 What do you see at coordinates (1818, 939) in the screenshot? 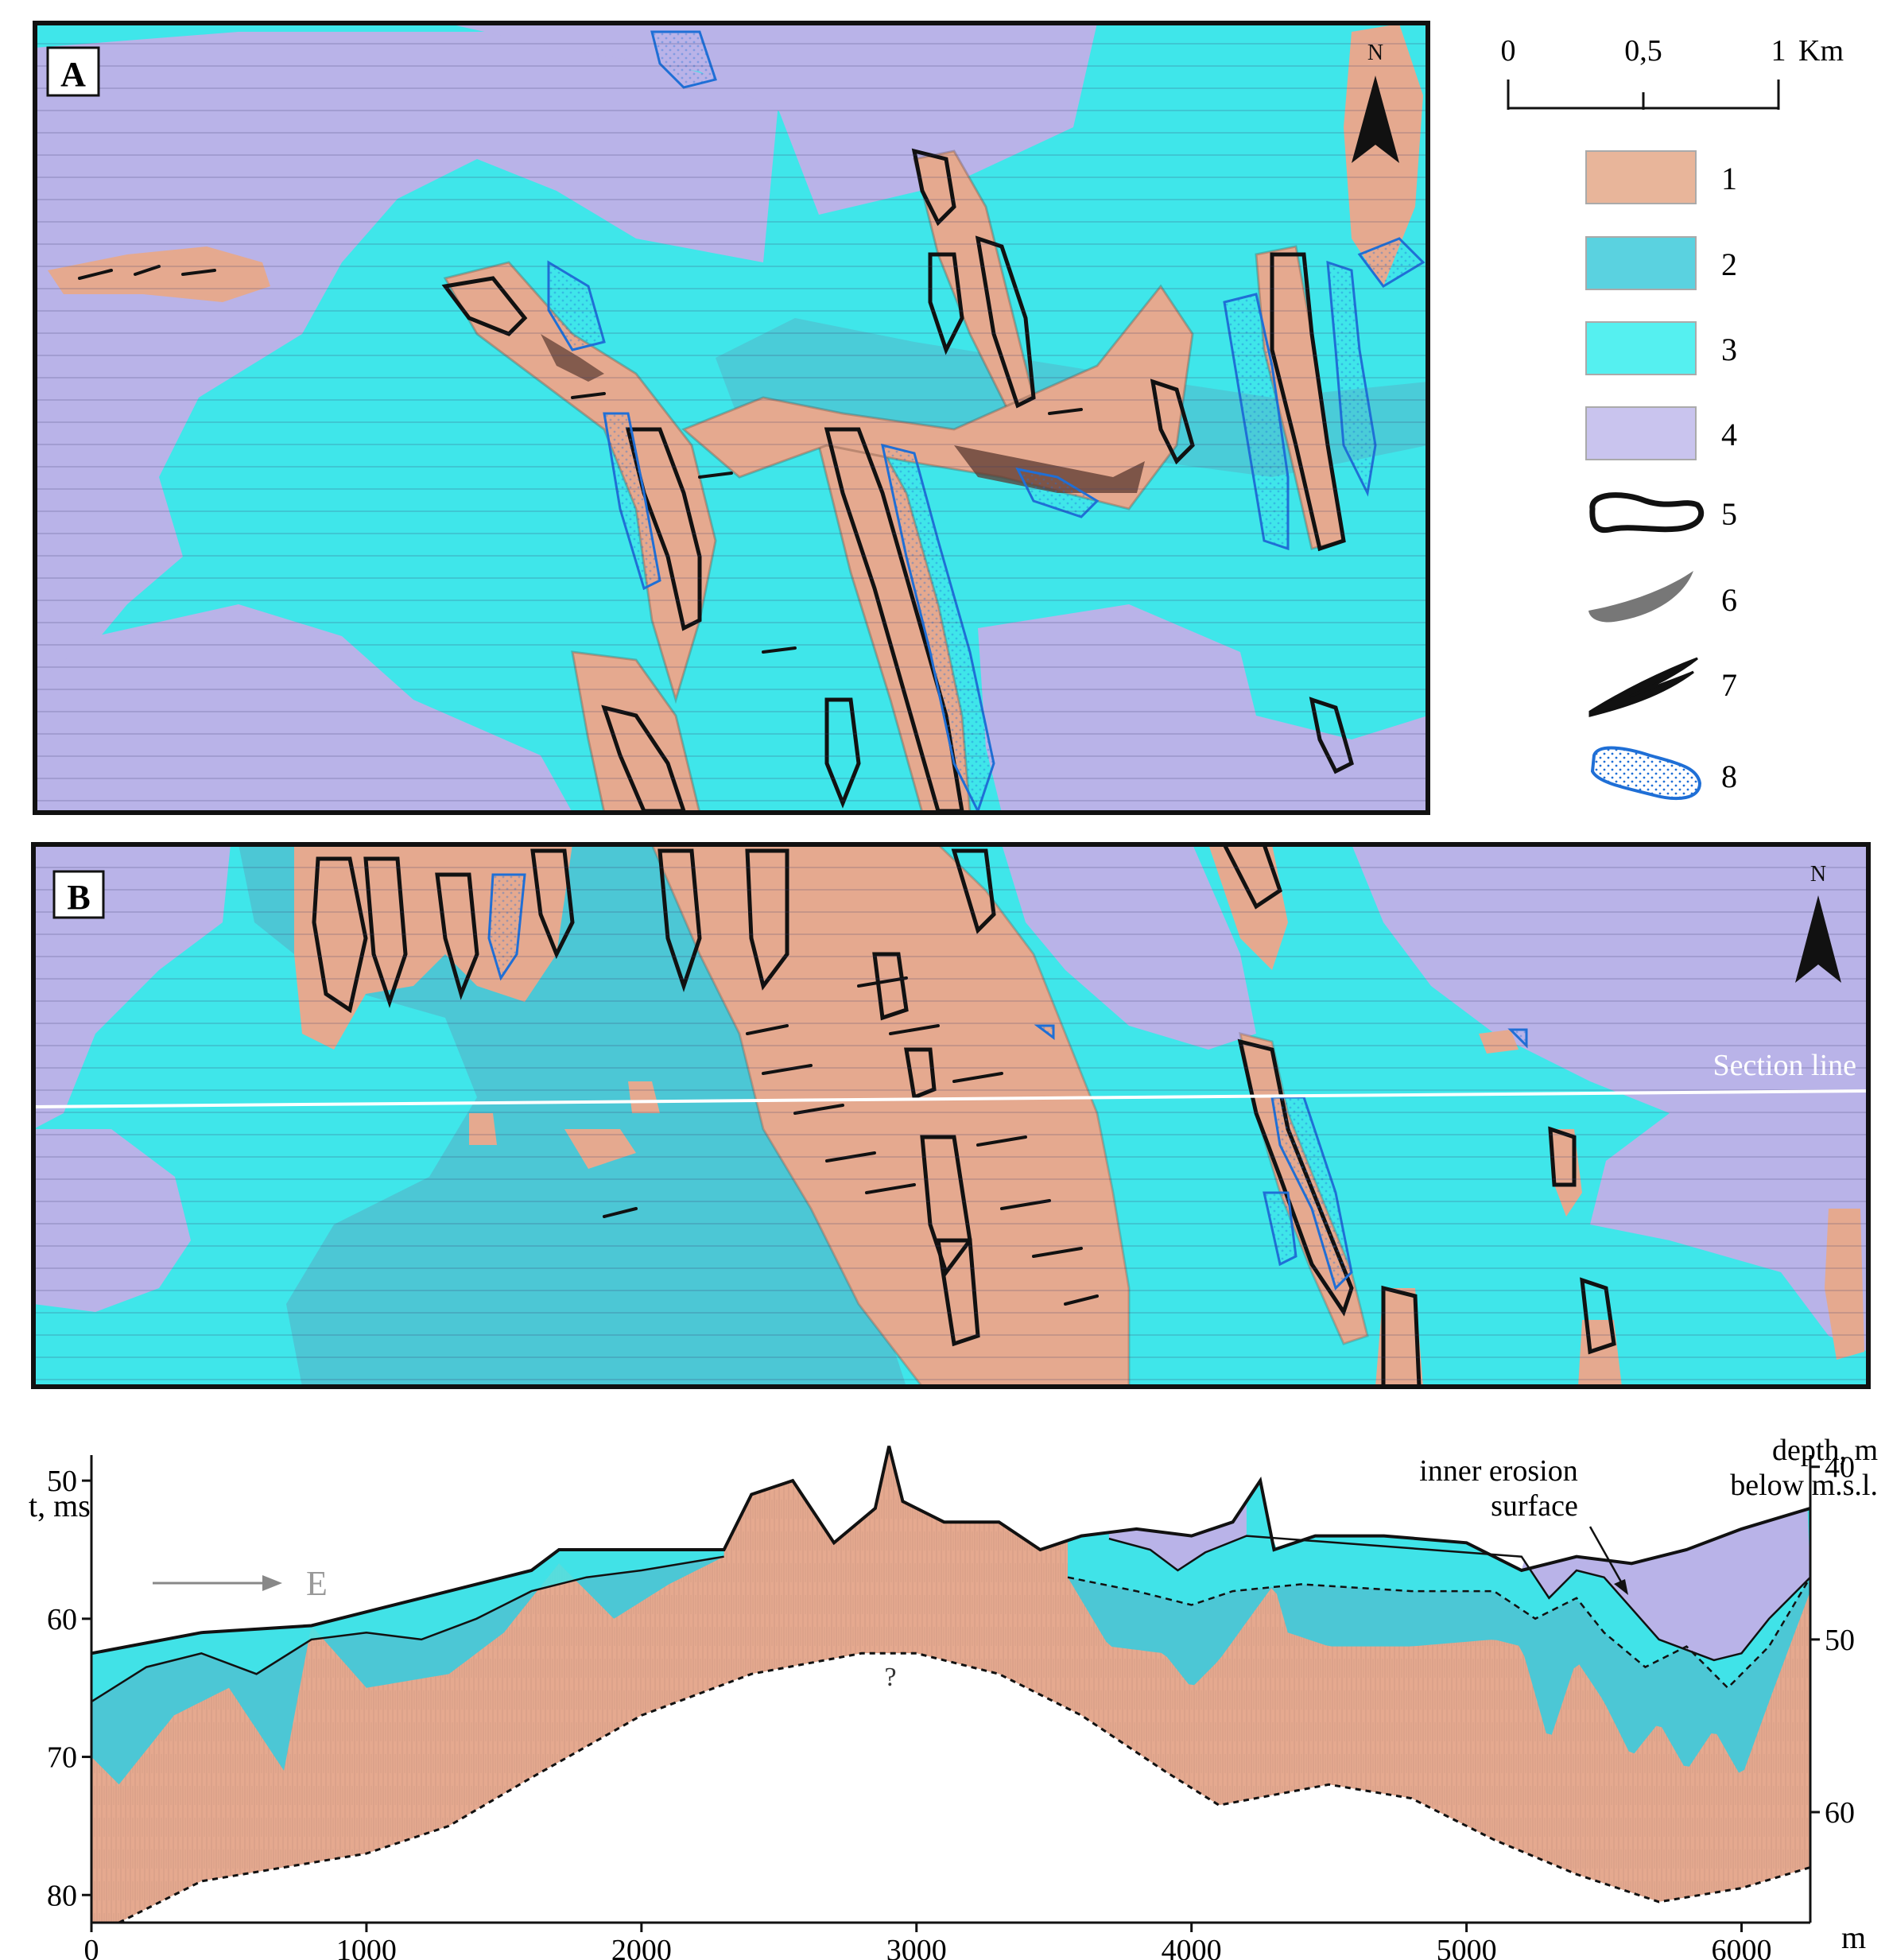
I see `panel-b-north-arrow-icon` at bounding box center [1818, 939].